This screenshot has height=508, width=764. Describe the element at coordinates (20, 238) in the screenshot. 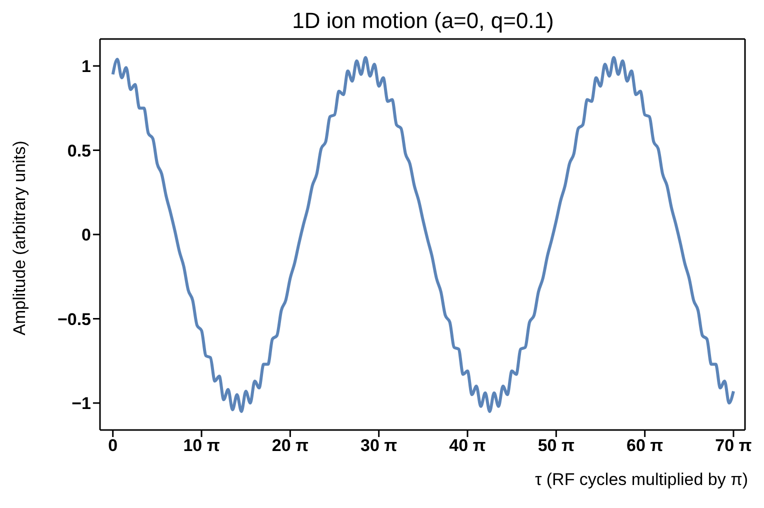

I see `y-axis-title: Amplitude (arbitrary units)` at that location.